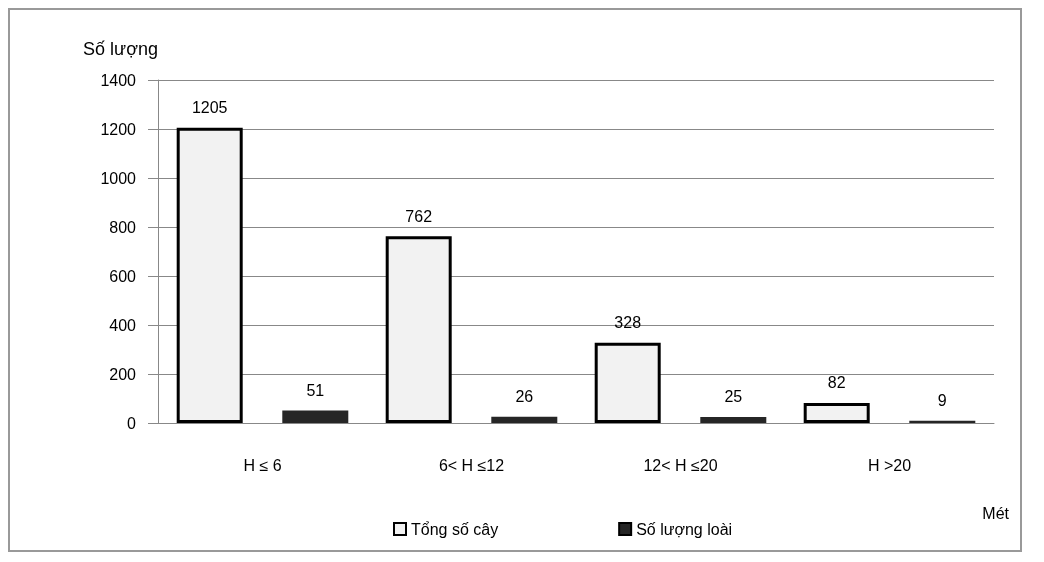  What do you see at coordinates (118, 80) in the screenshot?
I see `y-tick-label: 1400` at bounding box center [118, 80].